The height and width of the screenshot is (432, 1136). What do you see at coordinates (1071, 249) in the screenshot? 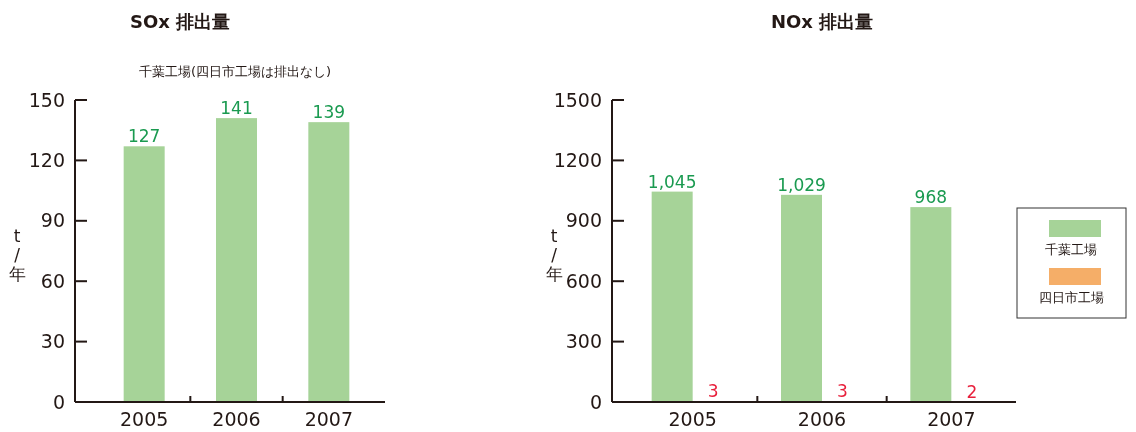
I see `legend-label: 千葉工場` at bounding box center [1071, 249].